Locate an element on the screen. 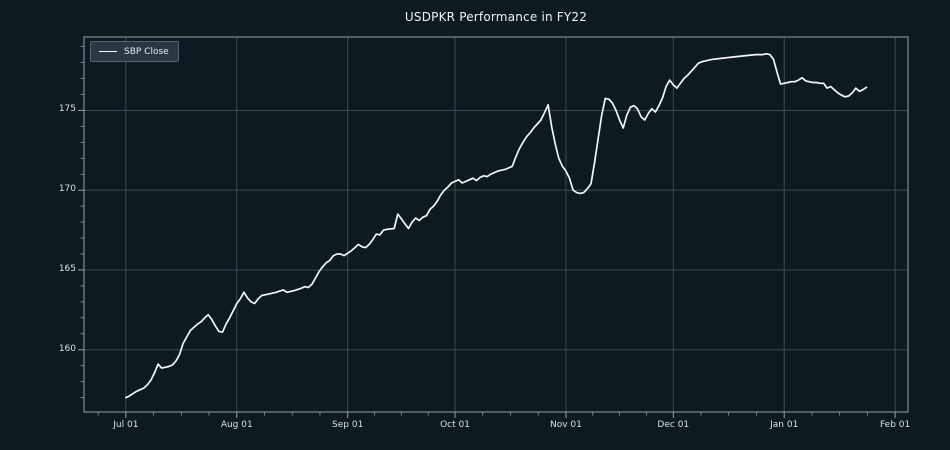  x-tick-label: Aug 01 is located at coordinates (236, 425).